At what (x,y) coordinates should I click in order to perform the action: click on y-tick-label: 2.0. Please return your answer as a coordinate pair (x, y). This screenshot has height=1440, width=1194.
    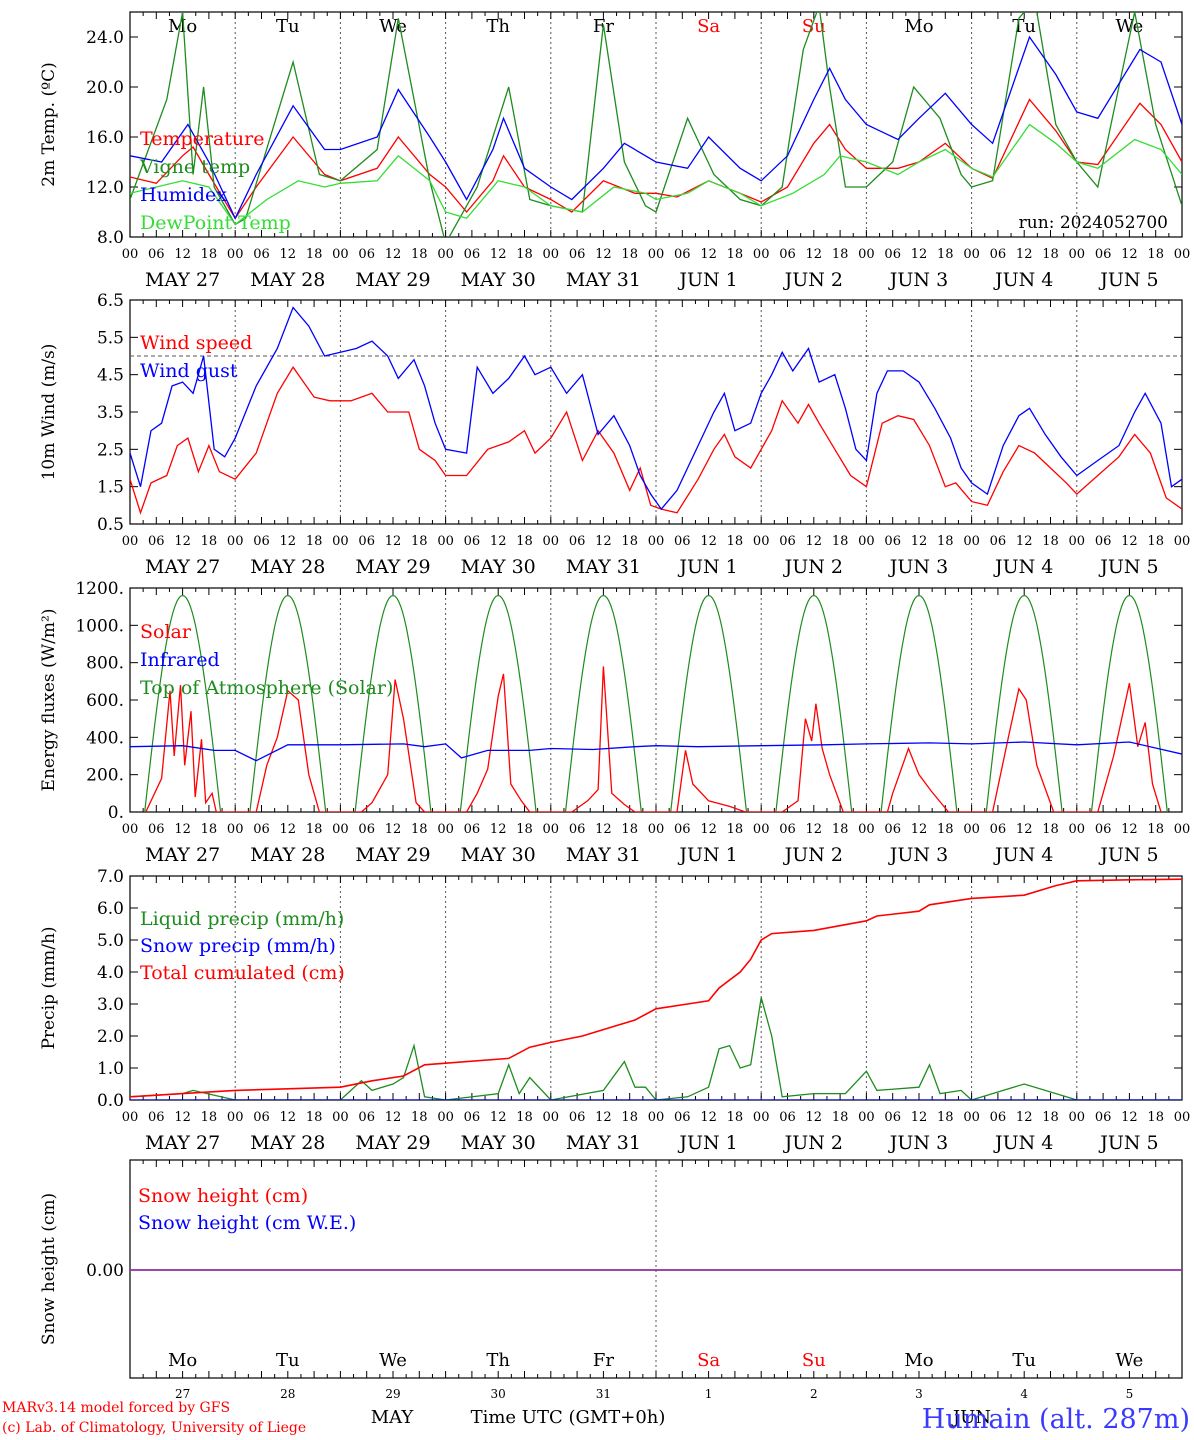
    Looking at the image, I should click on (110, 1037).